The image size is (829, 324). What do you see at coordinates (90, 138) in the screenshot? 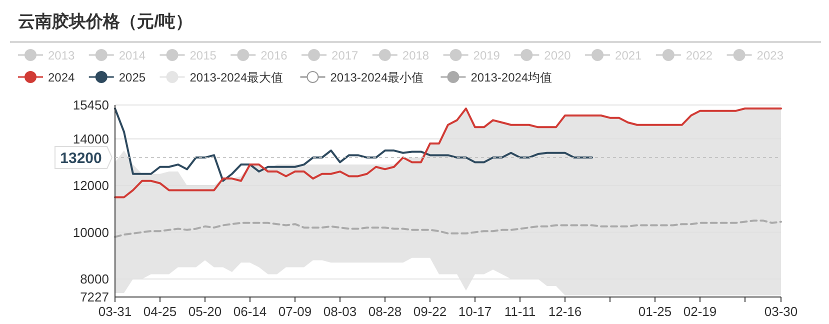
I see `y-tick-label: 14000` at bounding box center [90, 138].